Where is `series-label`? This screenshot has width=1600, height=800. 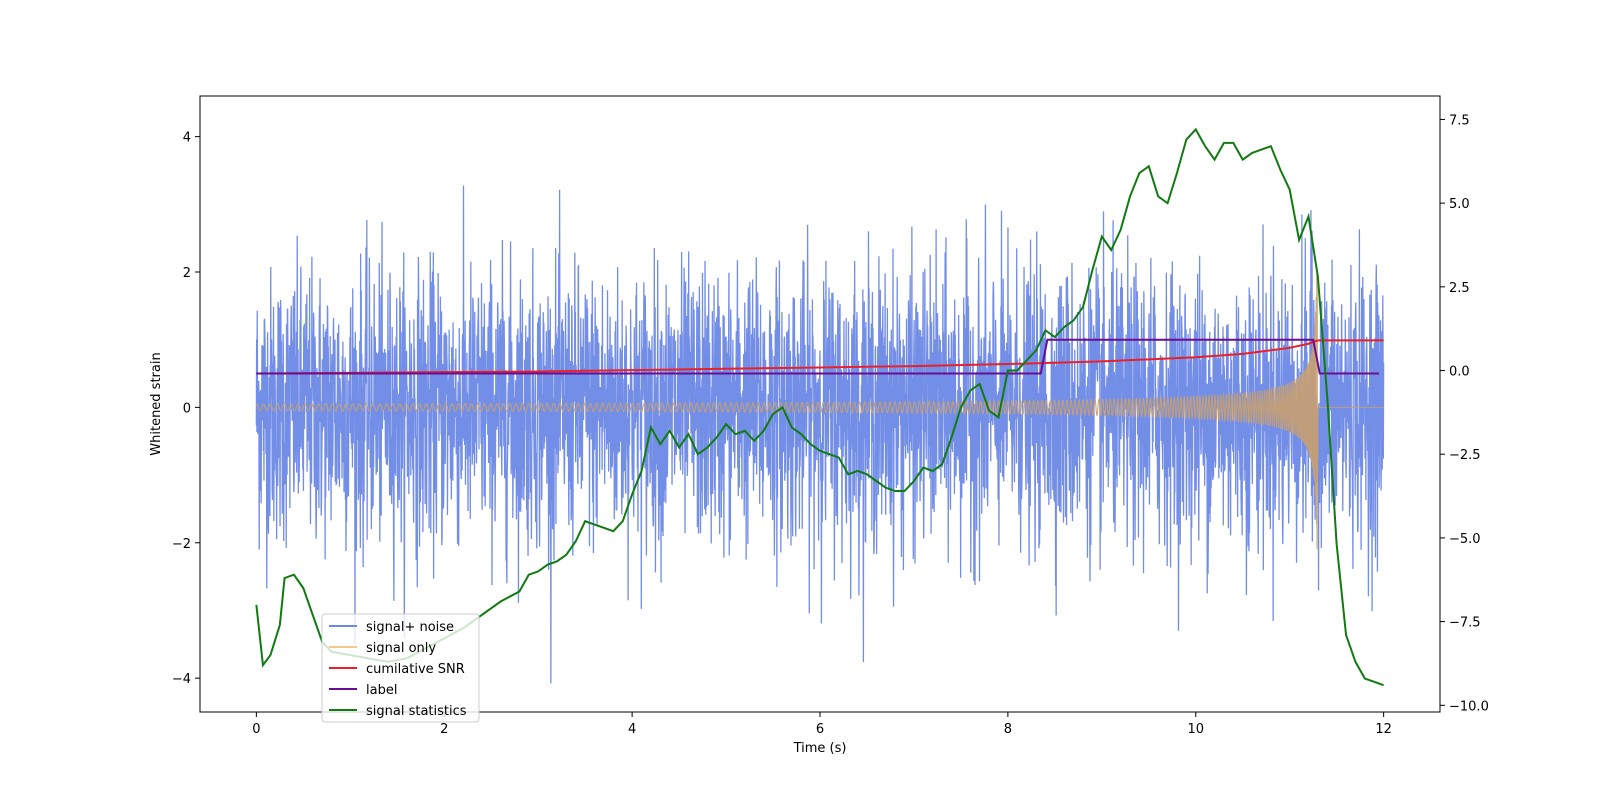 series-label is located at coordinates (817, 356).